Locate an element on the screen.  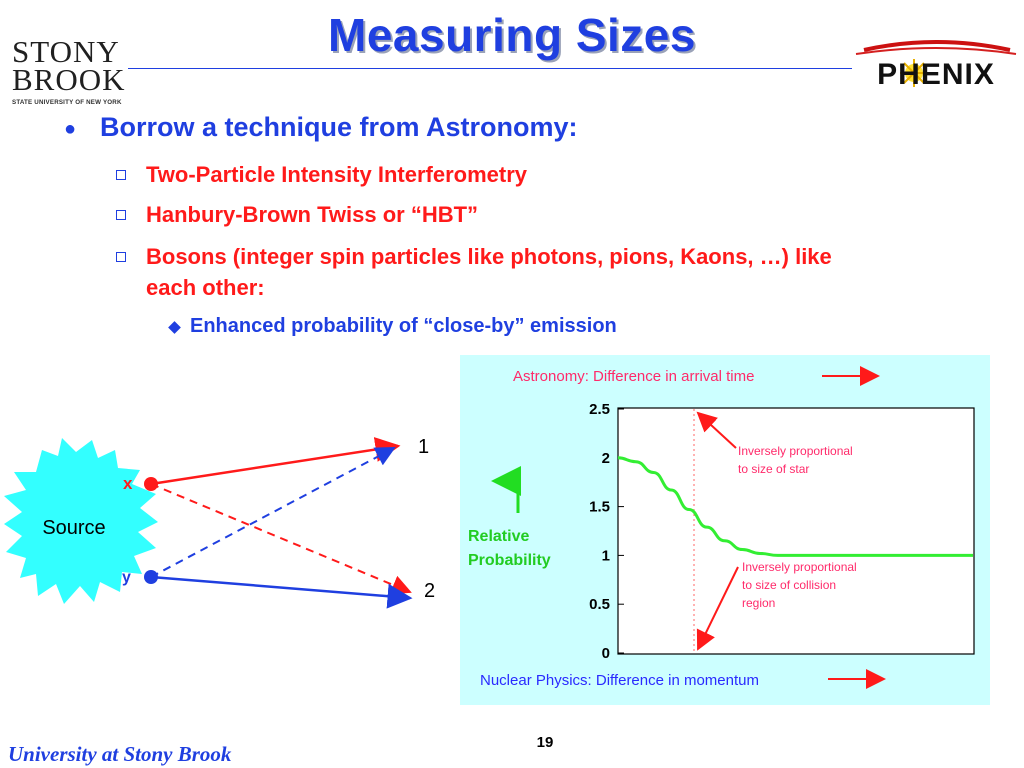
x-to-2-line is located at coordinates (281, 539).